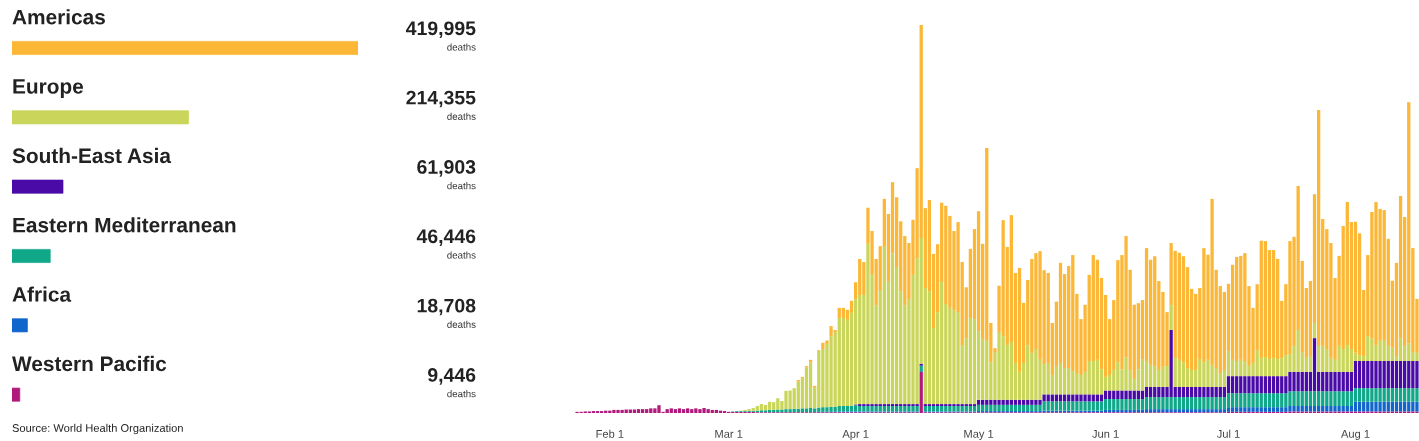  What do you see at coordinates (89, 363) in the screenshot?
I see `y-tick-label: Western Pacific` at bounding box center [89, 363].